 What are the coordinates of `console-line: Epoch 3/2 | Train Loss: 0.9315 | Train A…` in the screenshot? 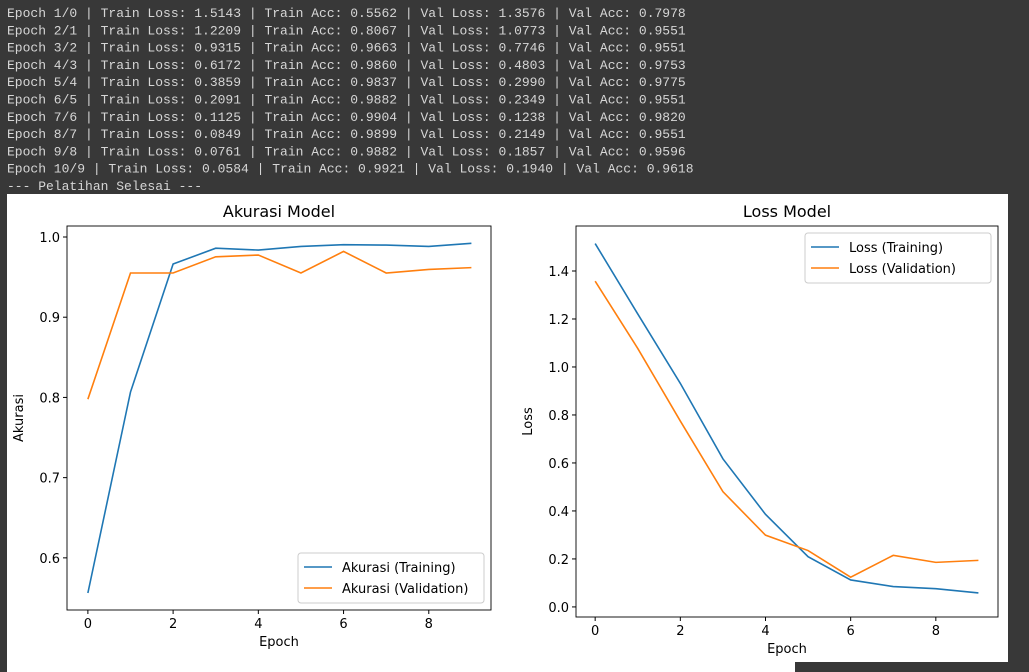 It's located at (346, 48).